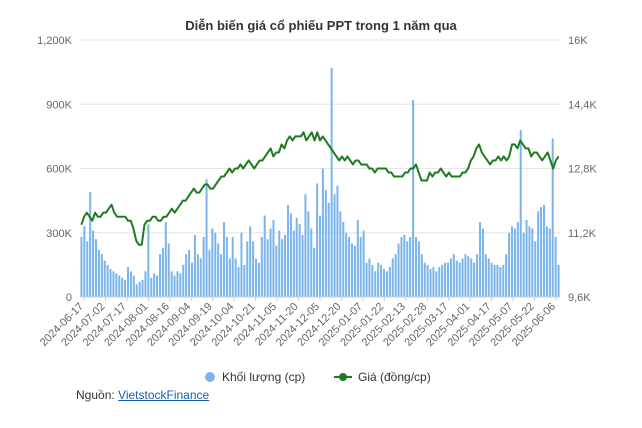 The height and width of the screenshot is (428, 642). Describe the element at coordinates (55, 41) in the screenshot. I see `y-left-tick-label: 1,200K` at that location.